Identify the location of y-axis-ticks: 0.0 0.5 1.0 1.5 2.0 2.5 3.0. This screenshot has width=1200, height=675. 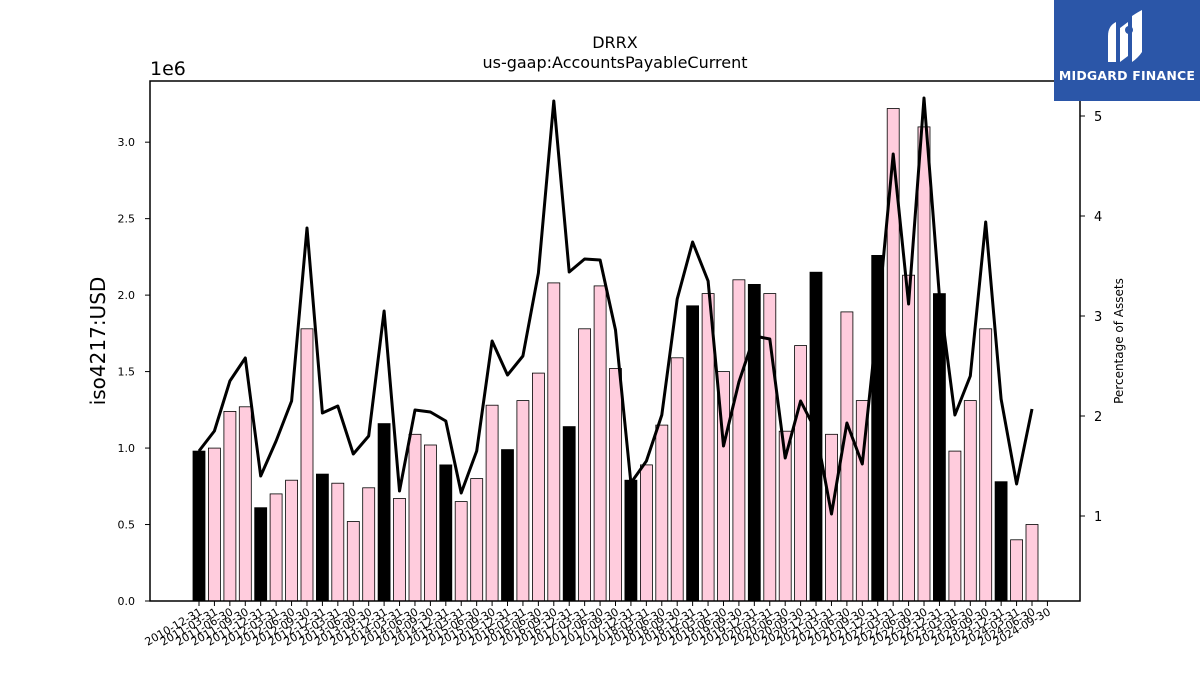
(134, 372).